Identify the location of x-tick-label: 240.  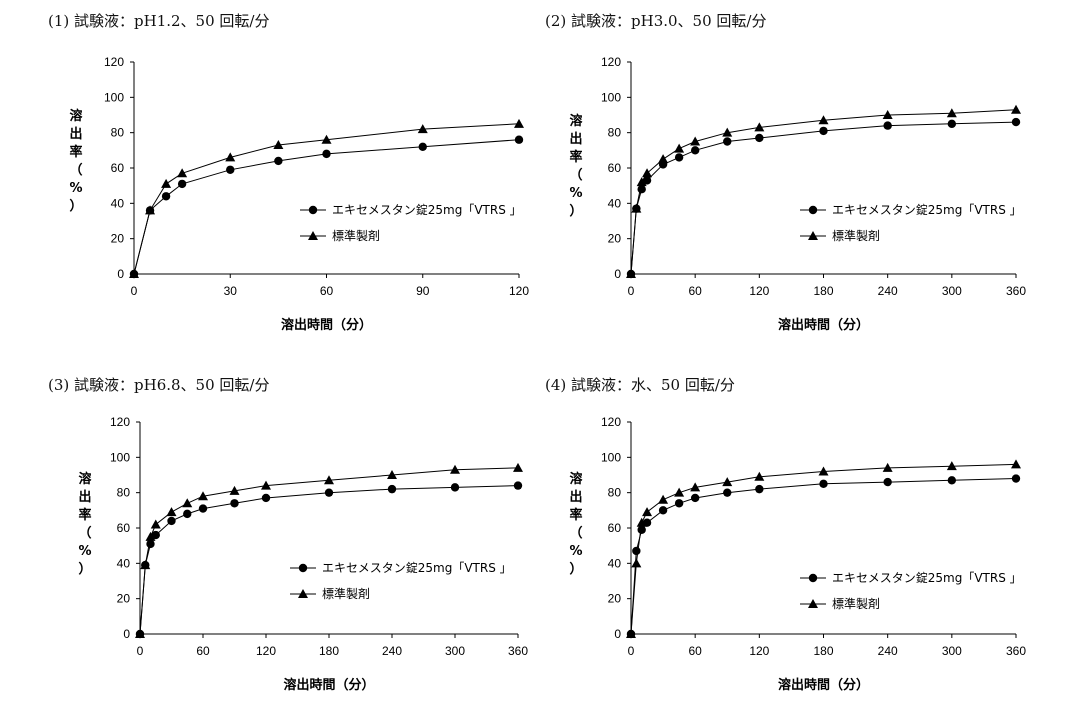
(888, 651).